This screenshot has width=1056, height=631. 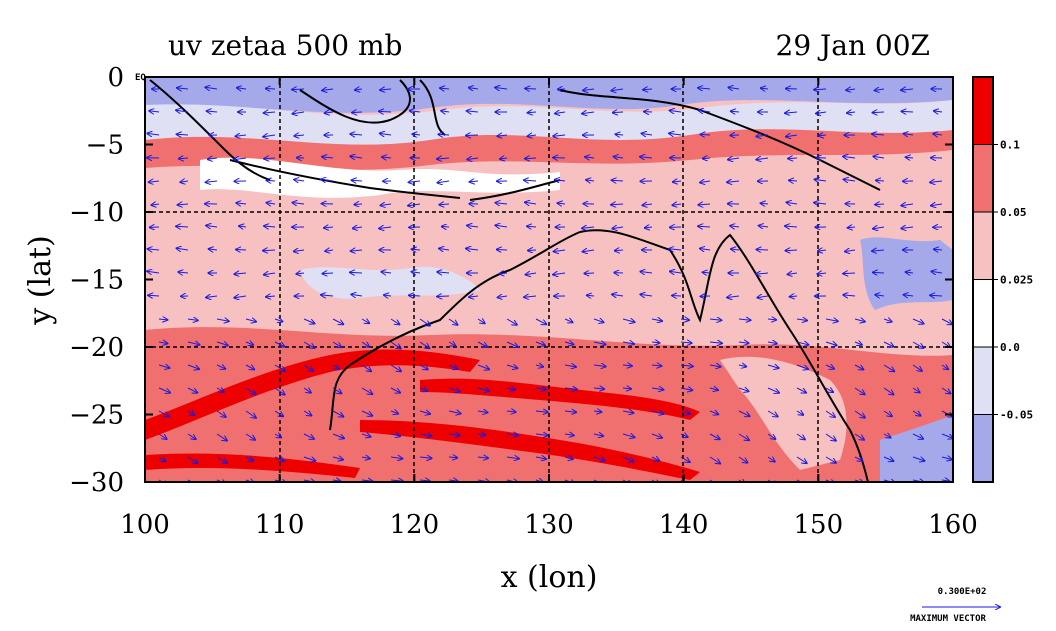 I want to click on y-tick-label: −20, so click(x=96, y=348).